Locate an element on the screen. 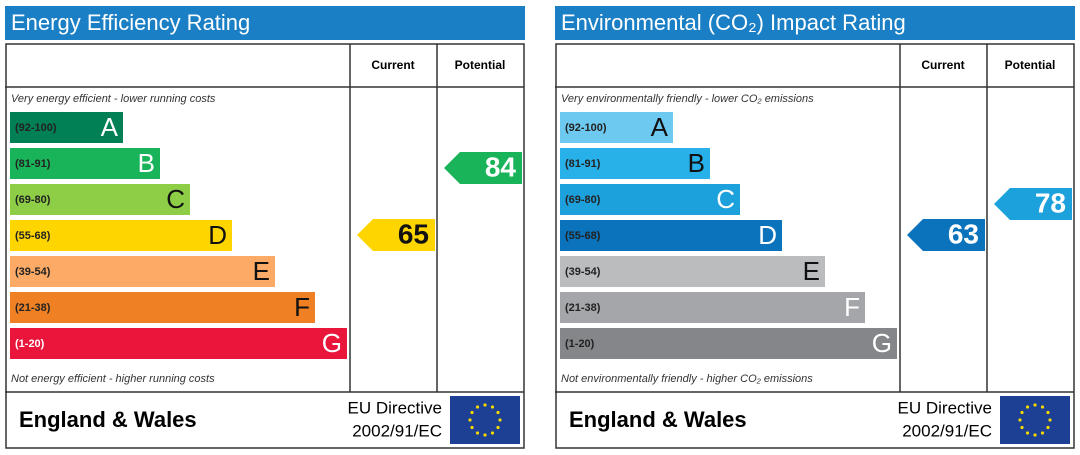  panel-title: Energy Efficiency Rating is located at coordinates (130, 22).